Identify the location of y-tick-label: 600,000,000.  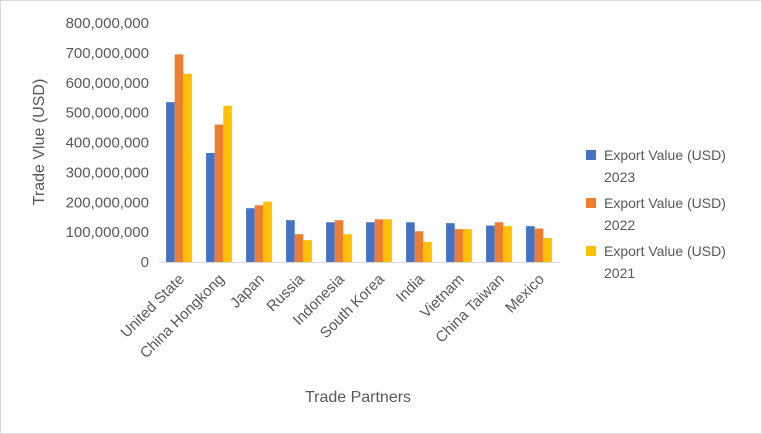
(107, 83).